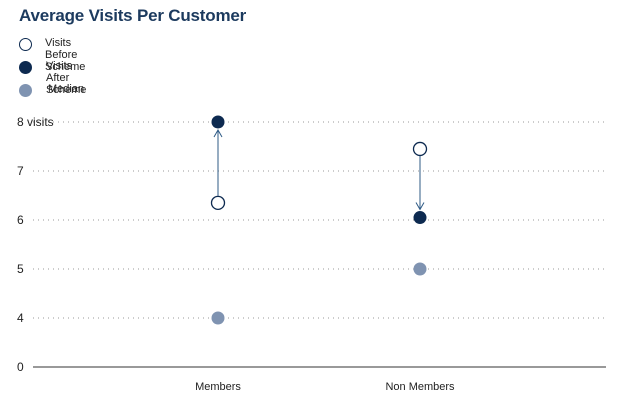 Image resolution: width=618 pixels, height=400 pixels. I want to click on median-circle-icon, so click(25, 90).